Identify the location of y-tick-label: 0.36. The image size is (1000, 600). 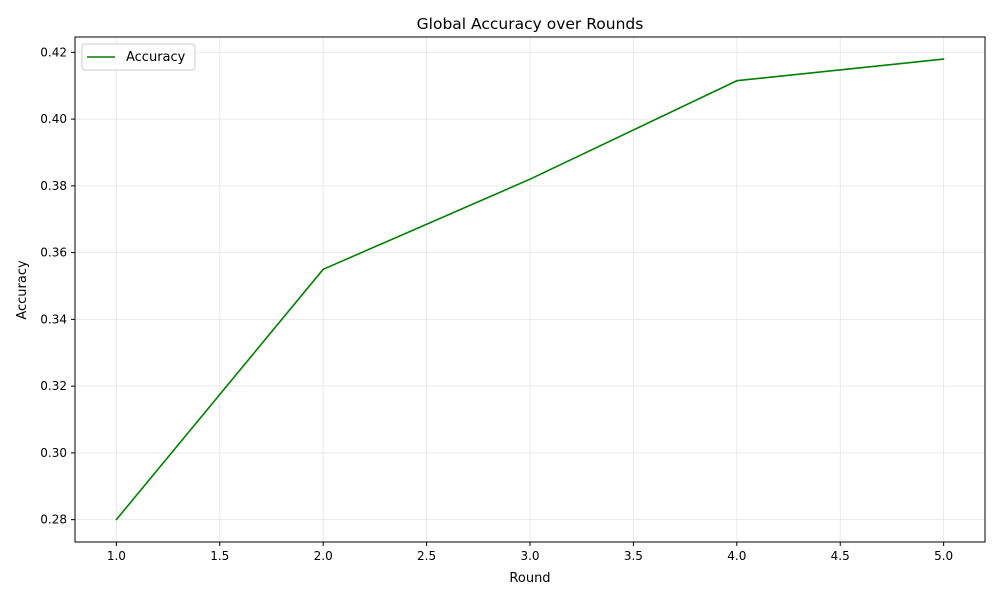
(53, 253).